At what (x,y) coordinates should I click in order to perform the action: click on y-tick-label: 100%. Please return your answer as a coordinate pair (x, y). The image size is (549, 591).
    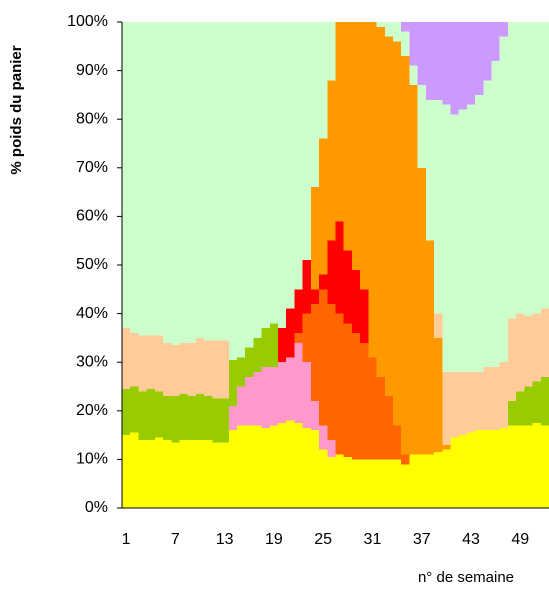
    Looking at the image, I should click on (87, 21).